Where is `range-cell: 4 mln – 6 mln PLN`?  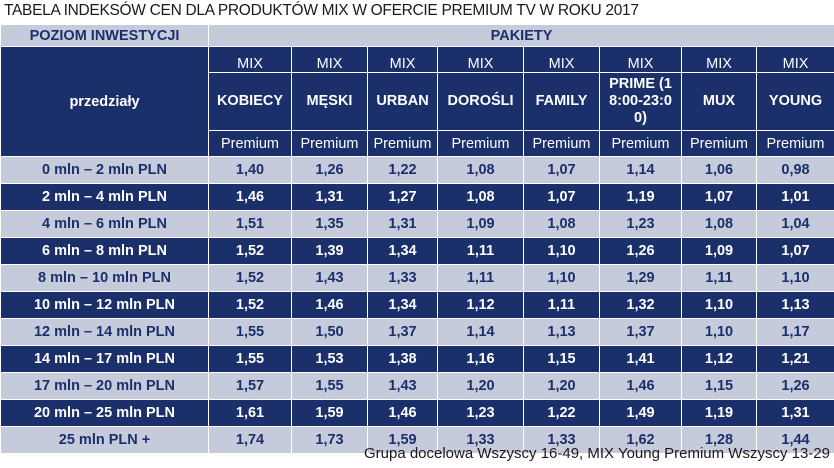
range-cell: 4 mln – 6 mln PLN is located at coordinates (104, 224).